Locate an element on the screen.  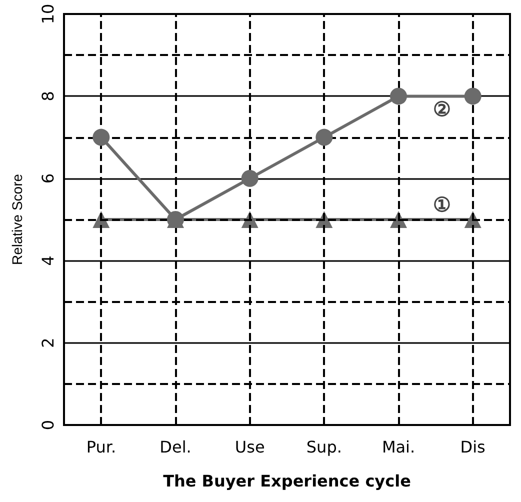
y-tick-label: 0 is located at coordinates (48, 425).